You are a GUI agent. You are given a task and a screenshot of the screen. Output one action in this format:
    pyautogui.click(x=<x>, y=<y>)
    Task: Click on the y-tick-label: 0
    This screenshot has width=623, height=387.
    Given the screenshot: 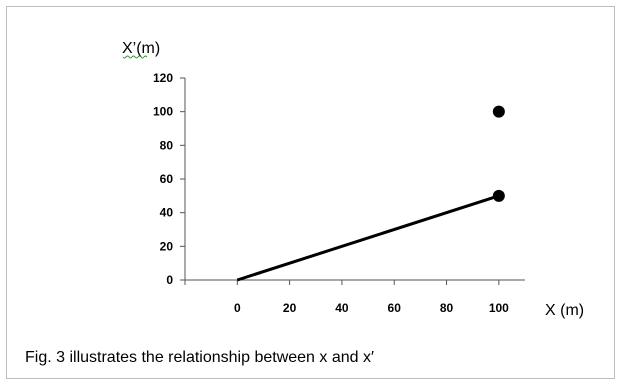 What is the action you would take?
    pyautogui.click(x=169, y=280)
    